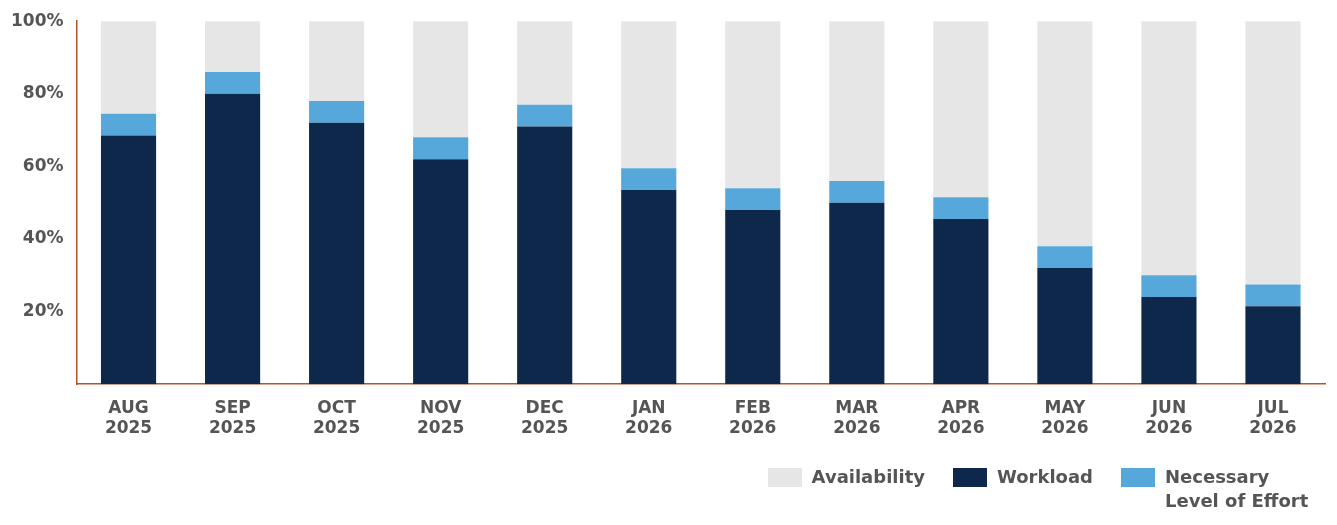  Describe the element at coordinates (1169, 417) in the screenshot. I see `x-tick-label: JUN 2026` at that location.